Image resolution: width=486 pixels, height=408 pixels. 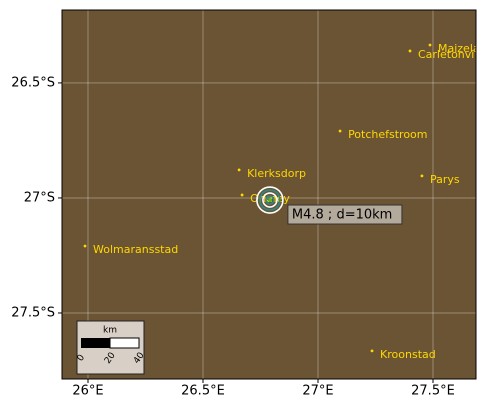 What do you see at coordinates (408, 354) in the screenshot?
I see `place-label: Kroonstad` at bounding box center [408, 354].